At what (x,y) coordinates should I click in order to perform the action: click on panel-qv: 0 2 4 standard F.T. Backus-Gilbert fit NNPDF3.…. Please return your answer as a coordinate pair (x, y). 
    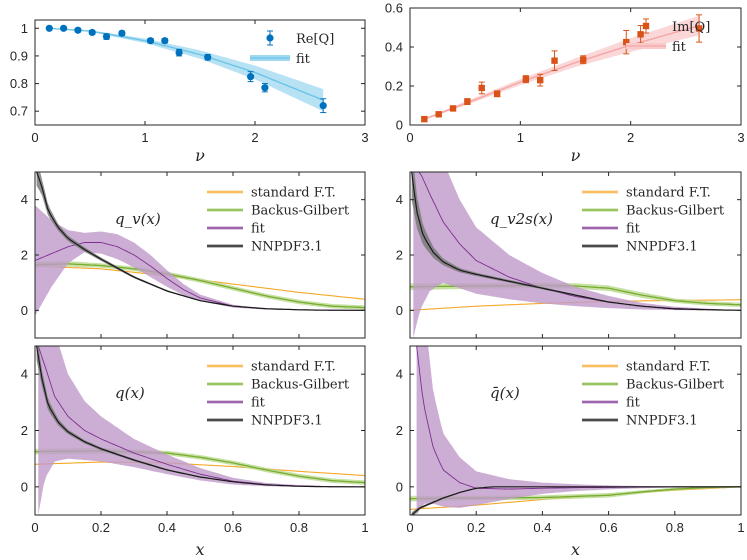
    Looking at the image, I should click on (193, 255).